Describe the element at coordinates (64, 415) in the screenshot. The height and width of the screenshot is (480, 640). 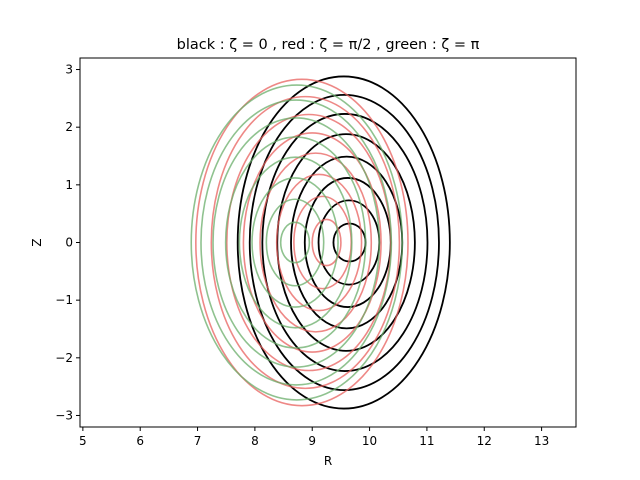
I see `y-tick-label: −3` at that location.